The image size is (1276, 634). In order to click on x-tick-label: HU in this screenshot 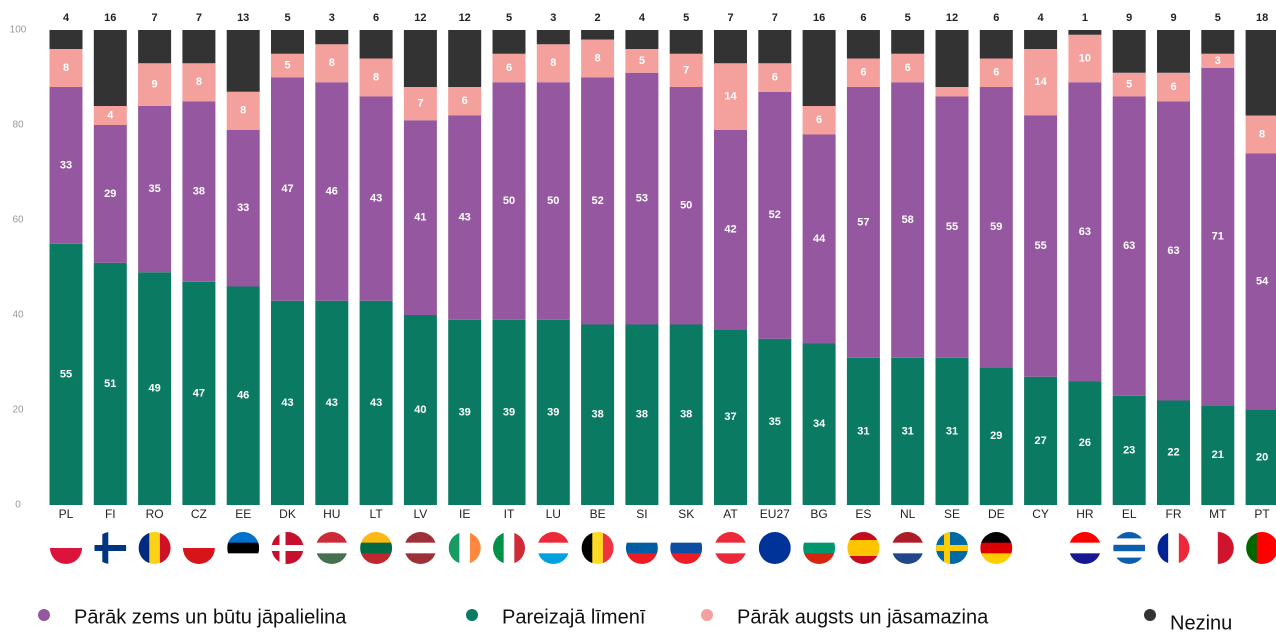, I will do `click(331, 514)`.